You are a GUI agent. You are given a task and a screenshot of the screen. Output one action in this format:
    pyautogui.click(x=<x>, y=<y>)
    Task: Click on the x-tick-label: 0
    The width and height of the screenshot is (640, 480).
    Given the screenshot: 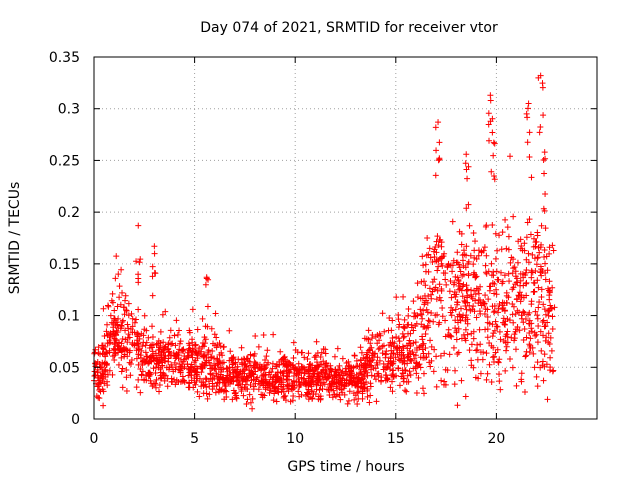 What is the action you would take?
    pyautogui.click(x=94, y=439)
    